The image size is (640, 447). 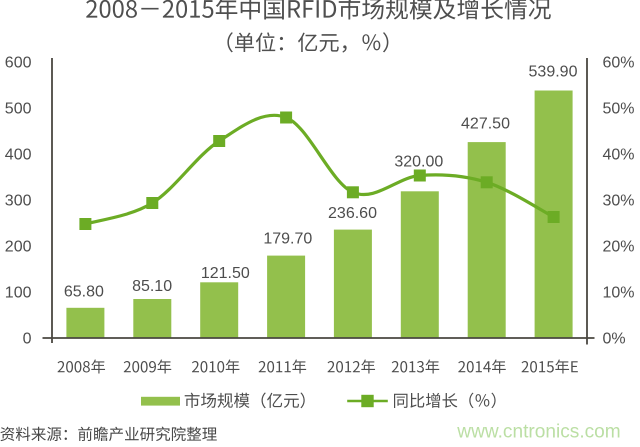 I want to click on svg-text: 50%, so click(x=619, y=109).